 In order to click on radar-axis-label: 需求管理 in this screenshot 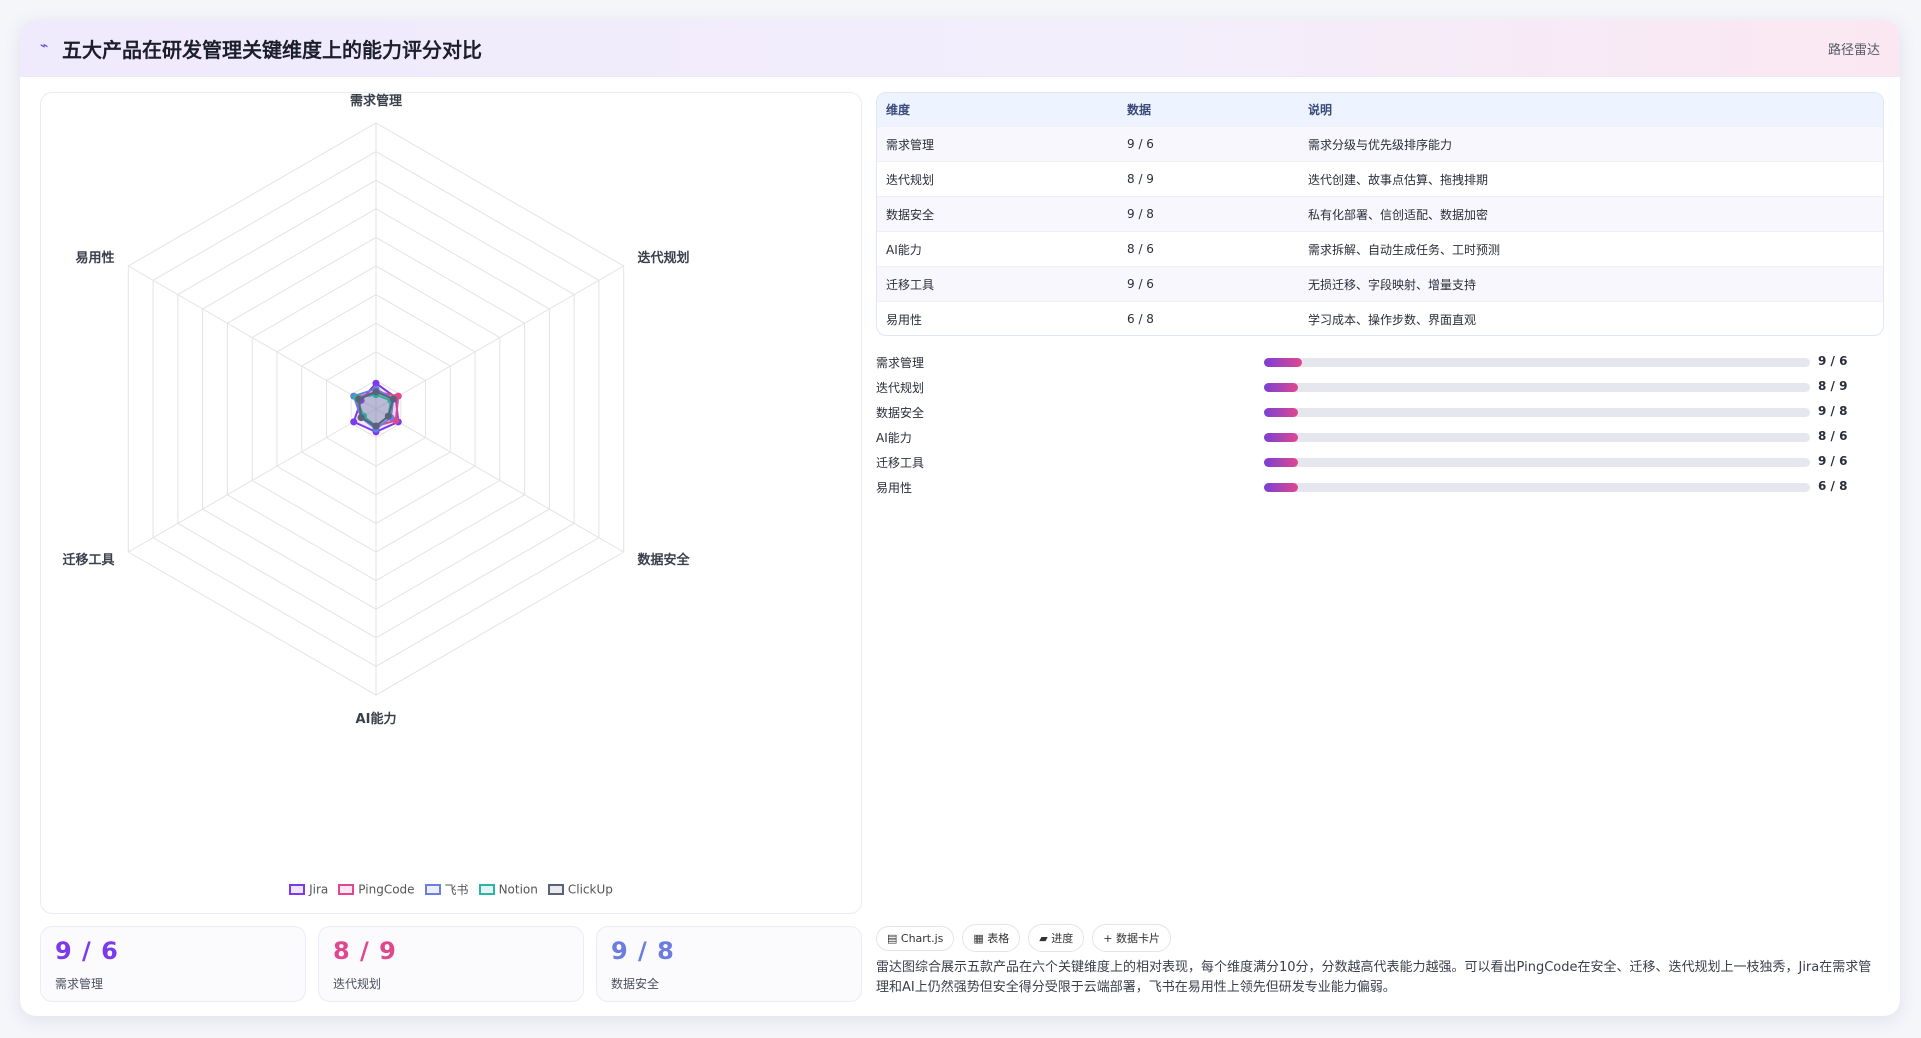, I will do `click(376, 101)`.